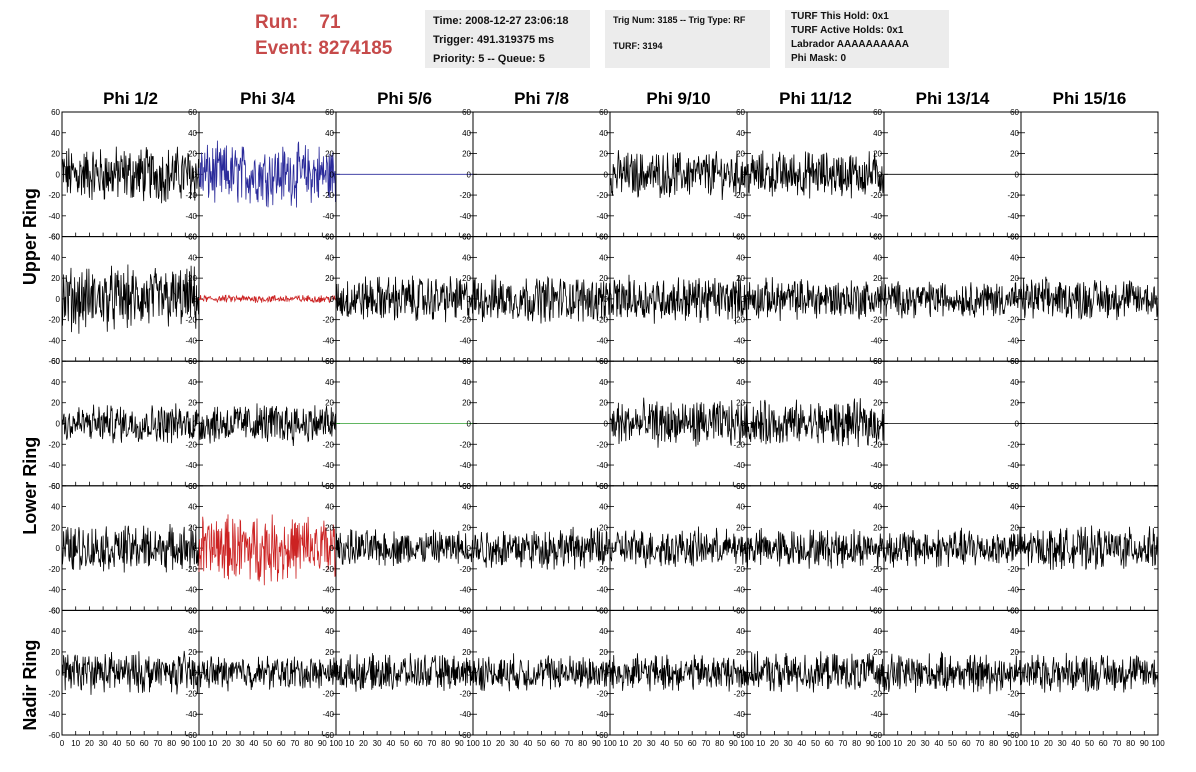 The height and width of the screenshot is (772, 1196). Describe the element at coordinates (30, 685) in the screenshot. I see `ring-label: Nadir Ring` at that location.